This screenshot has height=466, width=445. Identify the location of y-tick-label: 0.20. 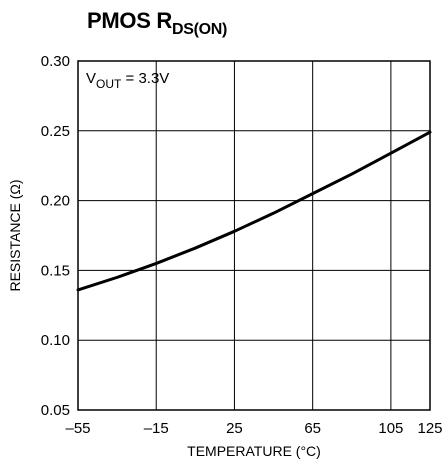
(55, 201).